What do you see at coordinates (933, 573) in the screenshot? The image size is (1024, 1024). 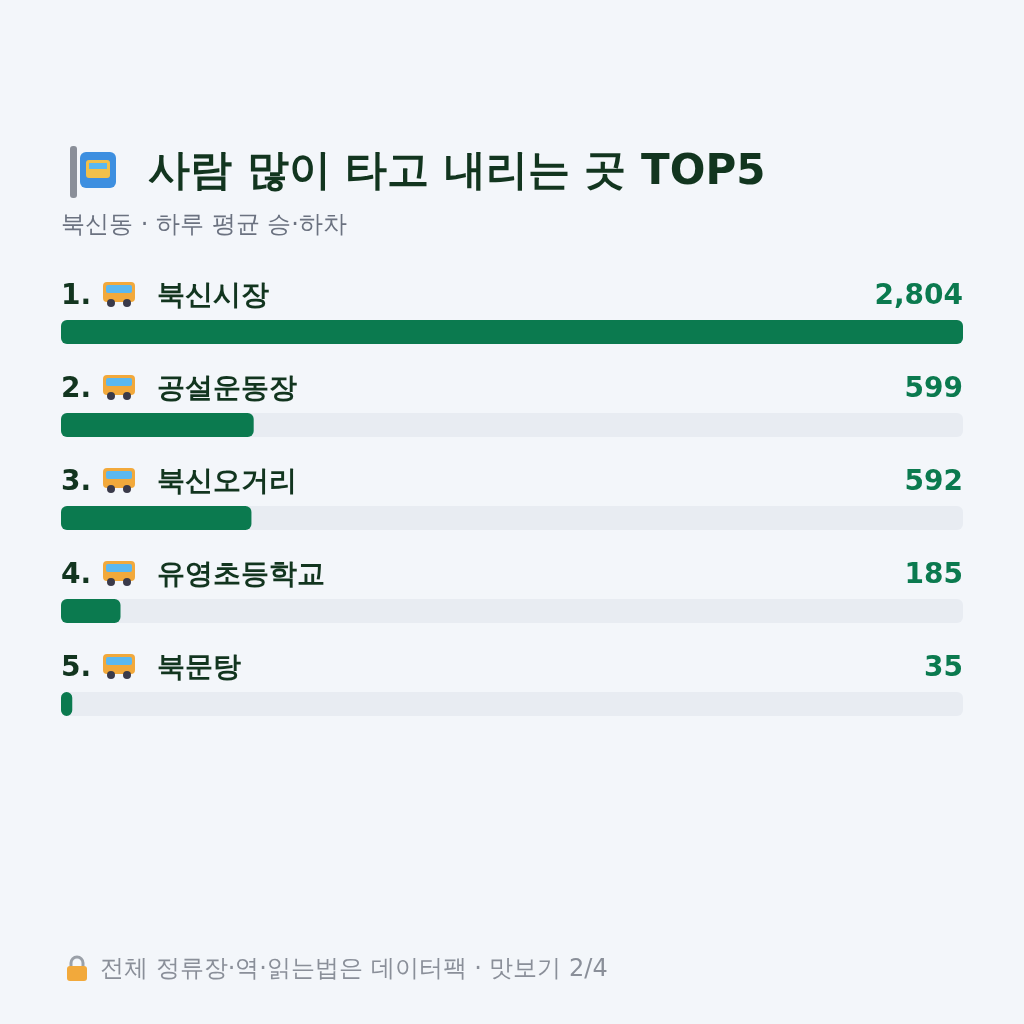 I see `data-label: 185` at bounding box center [933, 573].